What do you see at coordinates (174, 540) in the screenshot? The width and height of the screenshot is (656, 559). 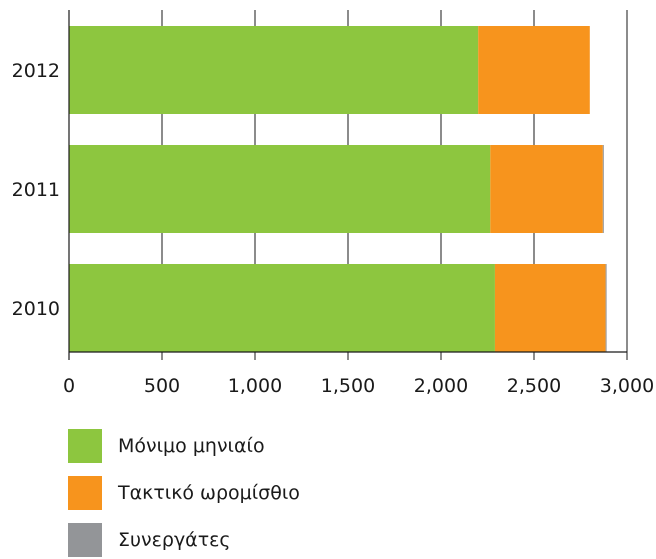 I see `legend-label-associates: Συνεργάτες` at bounding box center [174, 540].